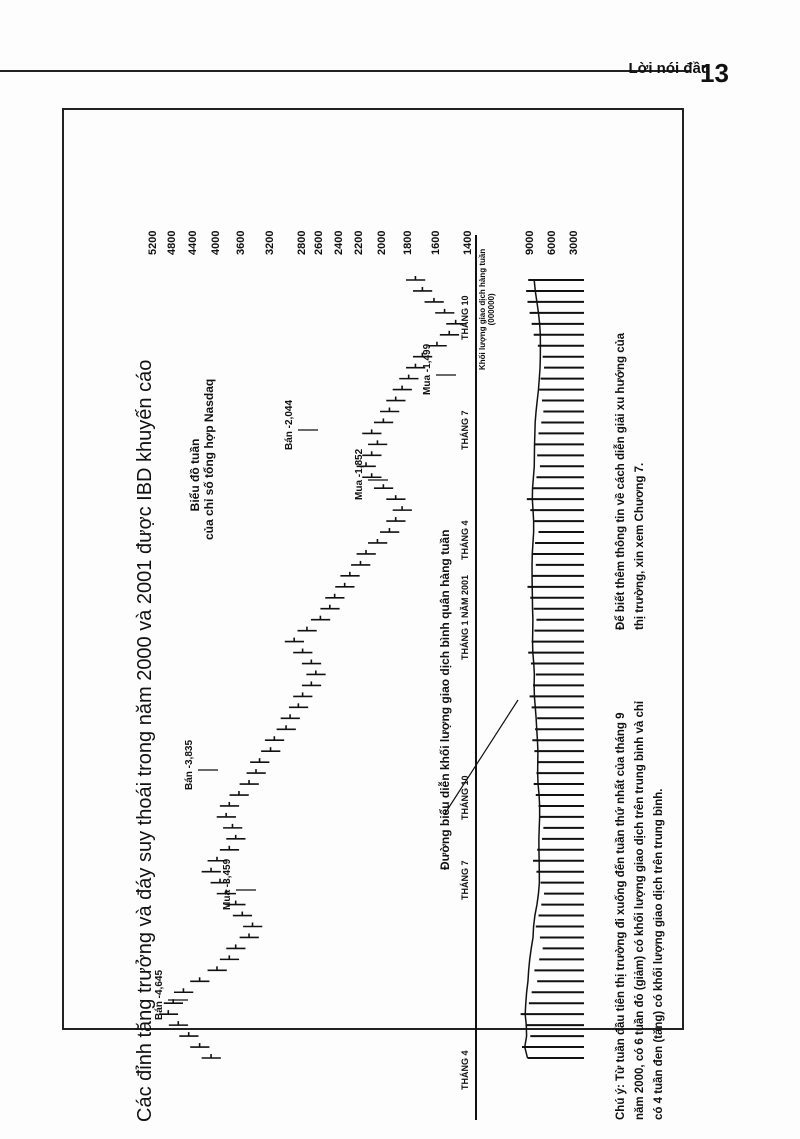  Describe the element at coordinates (241, 242) in the screenshot. I see `price-tick-label: 3600` at that location.